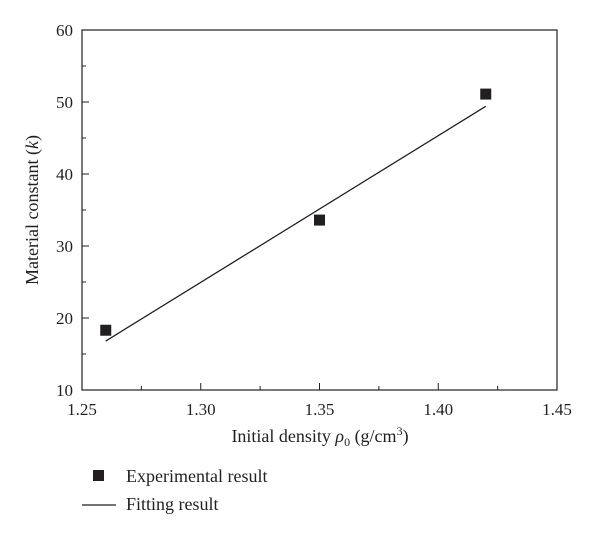 The image size is (600, 542). What do you see at coordinates (64, 102) in the screenshot?
I see `y-tick-label: 50` at bounding box center [64, 102].